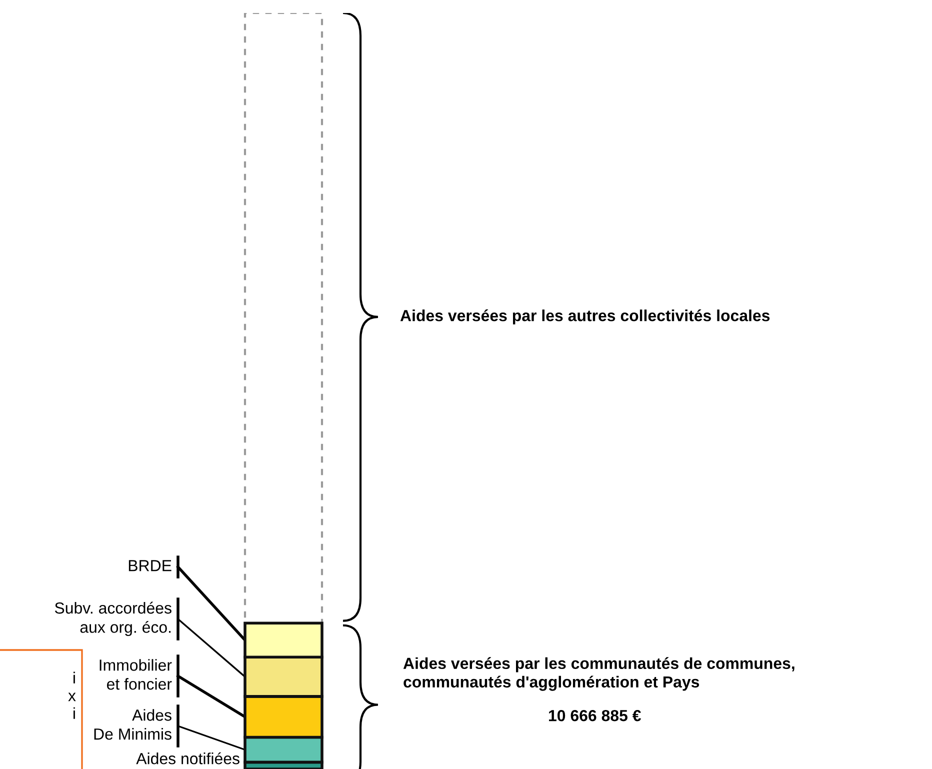 The height and width of the screenshot is (769, 932). Describe the element at coordinates (150, 566) in the screenshot. I see `text: BRDE` at that location.